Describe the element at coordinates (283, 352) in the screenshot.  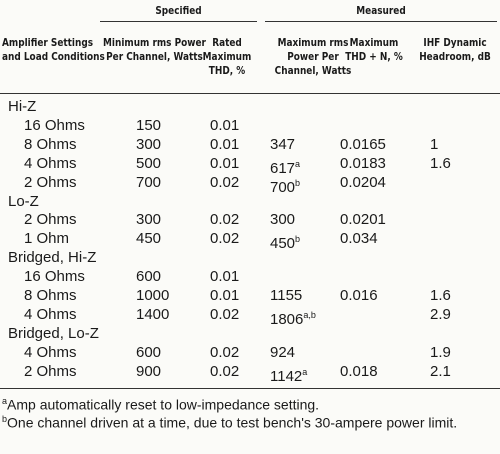
I see `table-cell: 924` at that location.